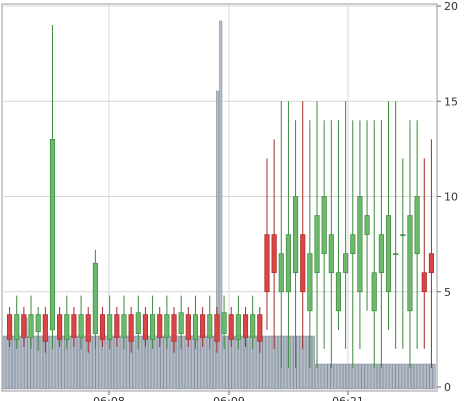  Describe the element at coordinates (451, 197) in the screenshot. I see `y-tick-label: 10` at that location.